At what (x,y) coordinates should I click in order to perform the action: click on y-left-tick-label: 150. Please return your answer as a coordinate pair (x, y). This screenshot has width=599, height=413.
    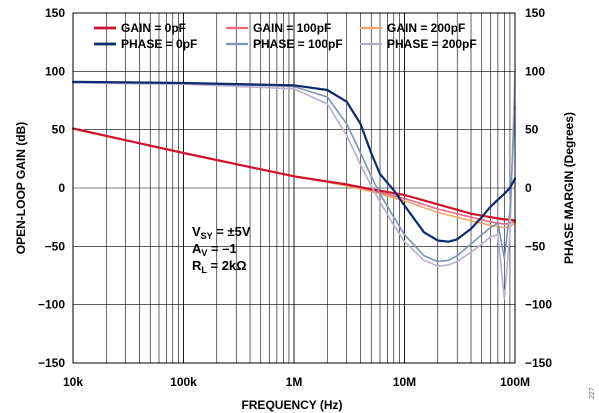
    Looking at the image, I should click on (55, 13).